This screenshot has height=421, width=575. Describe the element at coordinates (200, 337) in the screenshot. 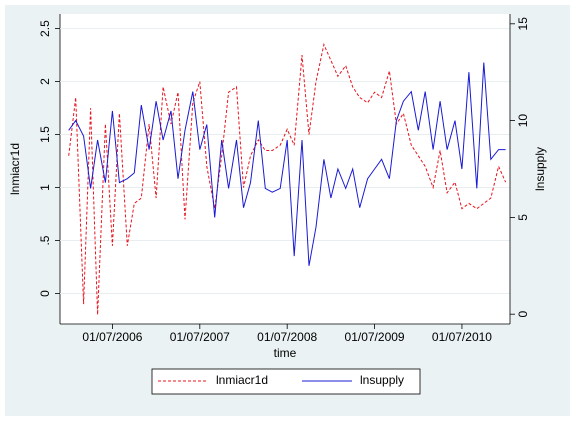

I see `x-tick-label: 01/07/2007` at that location.